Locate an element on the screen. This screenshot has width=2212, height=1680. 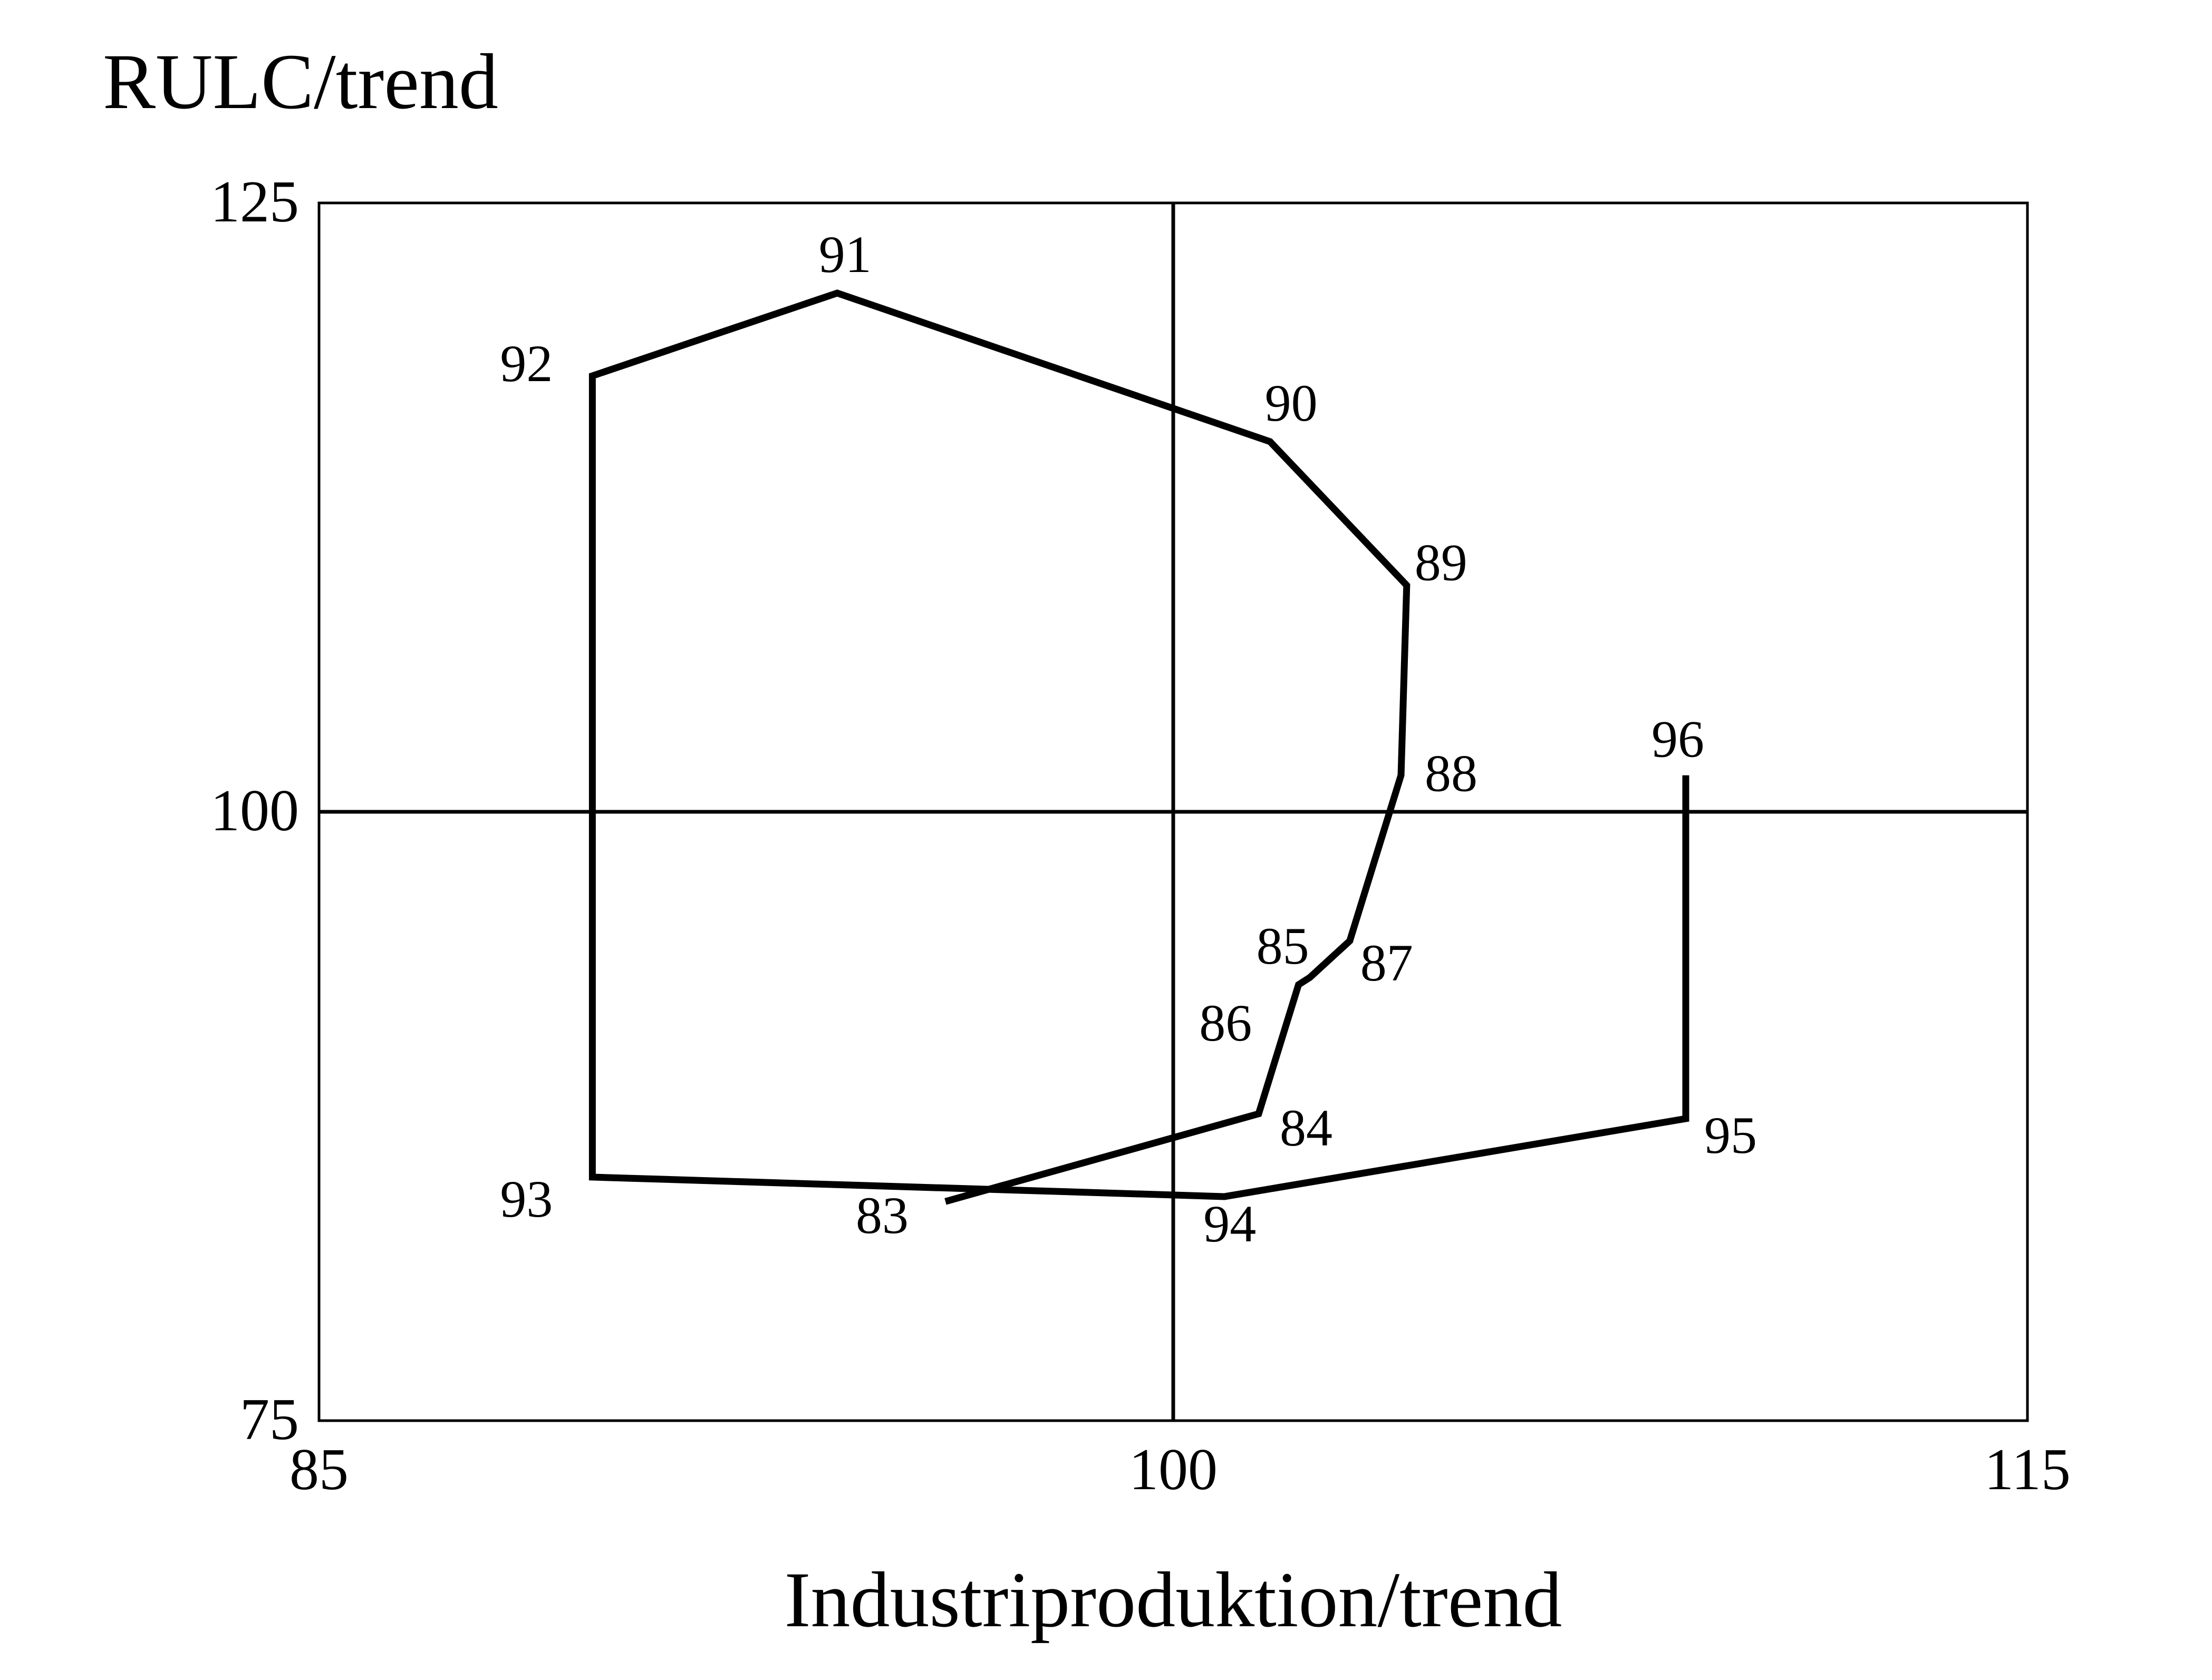
x-tick-label: 115 is located at coordinates (2028, 1469).